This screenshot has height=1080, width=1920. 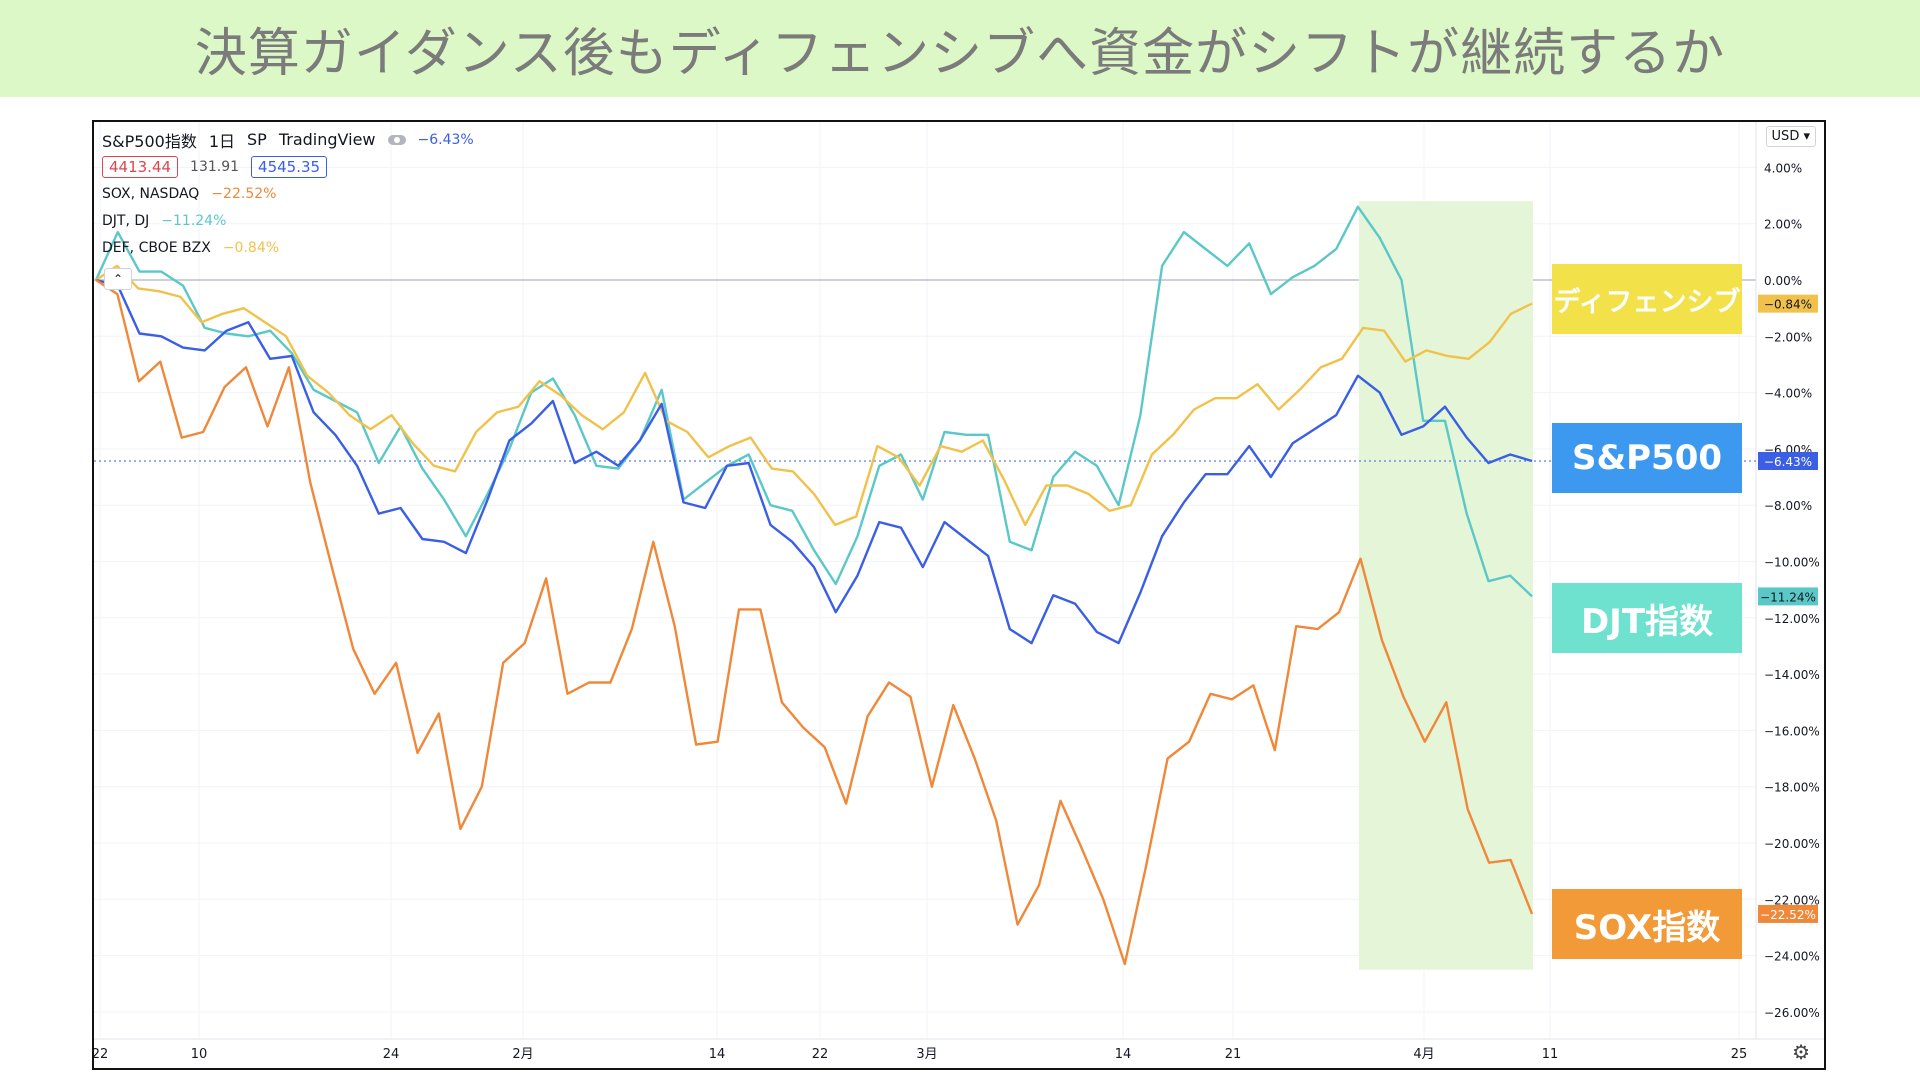 What do you see at coordinates (140, 166) in the screenshot?
I see `legend-low-value: 4413.44` at bounding box center [140, 166].